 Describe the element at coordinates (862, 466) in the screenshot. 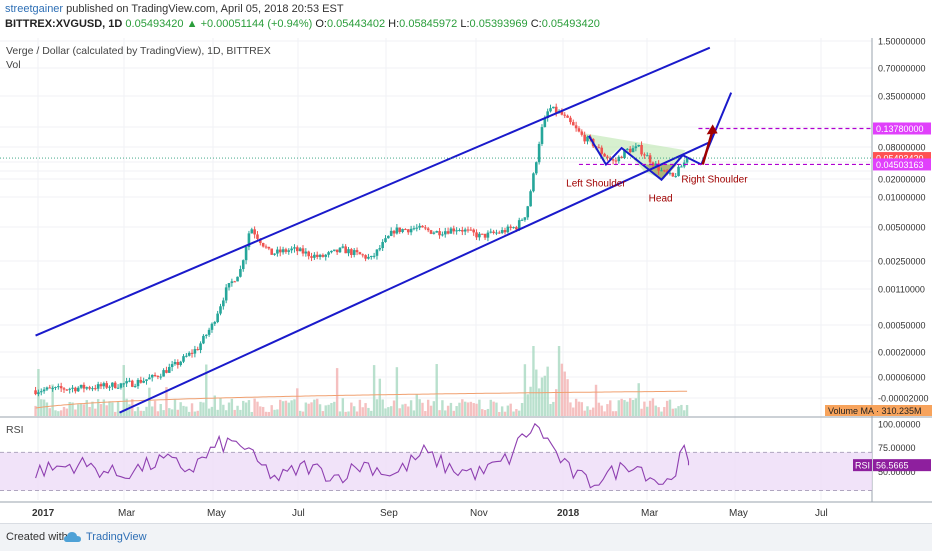

I see `rsi-name-label: RSI` at that location.